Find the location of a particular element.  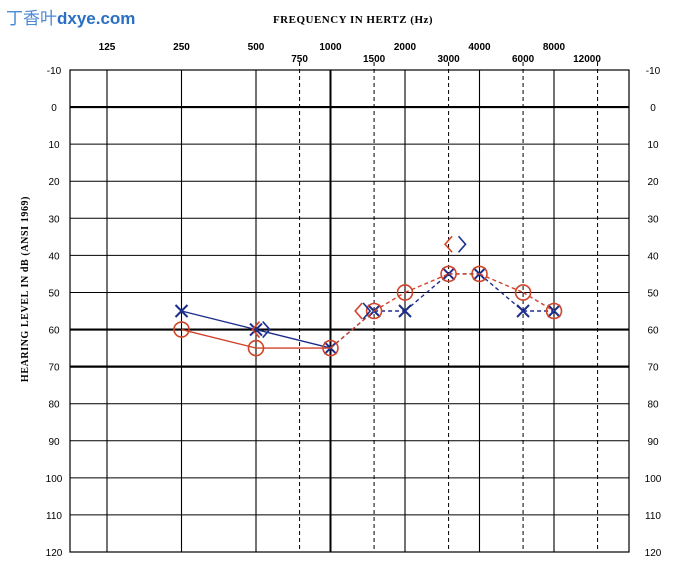

y-tick-label-right: -10 is located at coordinates (653, 71).